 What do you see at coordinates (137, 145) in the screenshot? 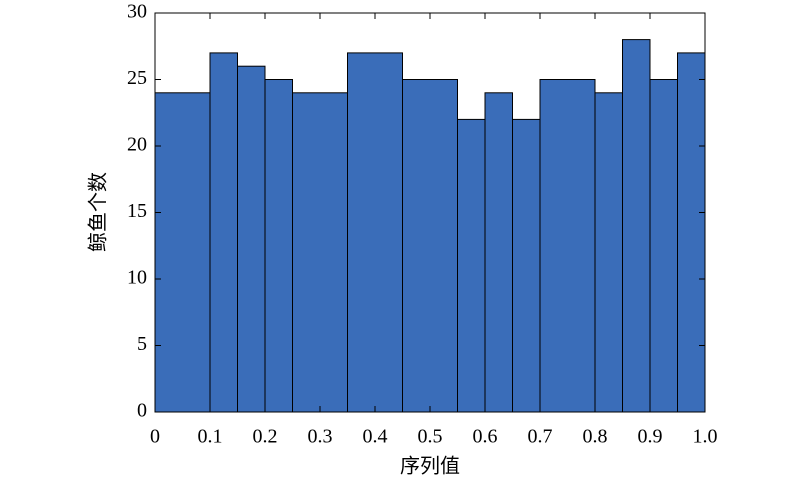
I see `y-tick-label: 20` at bounding box center [137, 145].